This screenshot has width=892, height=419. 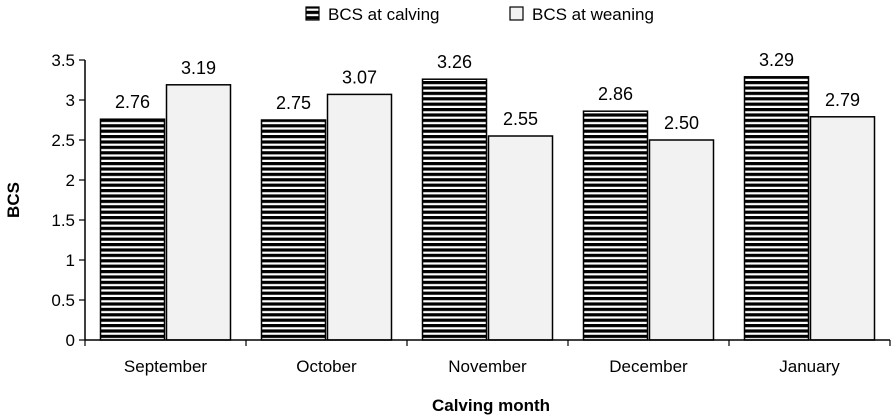 What do you see at coordinates (842, 100) in the screenshot?
I see `data-label-weaning-january: 2.79` at bounding box center [842, 100].